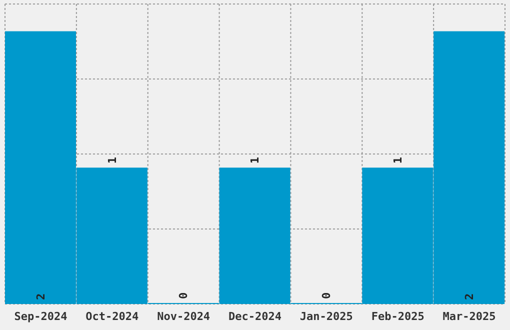  I want to click on x-tick-label: Nov-2024, so click(183, 316).